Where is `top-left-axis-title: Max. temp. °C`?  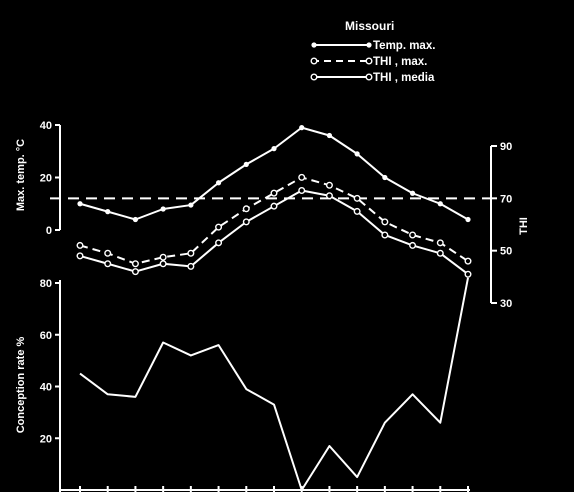
top-left-axis-title: Max. temp. °C is located at coordinates (21, 175).